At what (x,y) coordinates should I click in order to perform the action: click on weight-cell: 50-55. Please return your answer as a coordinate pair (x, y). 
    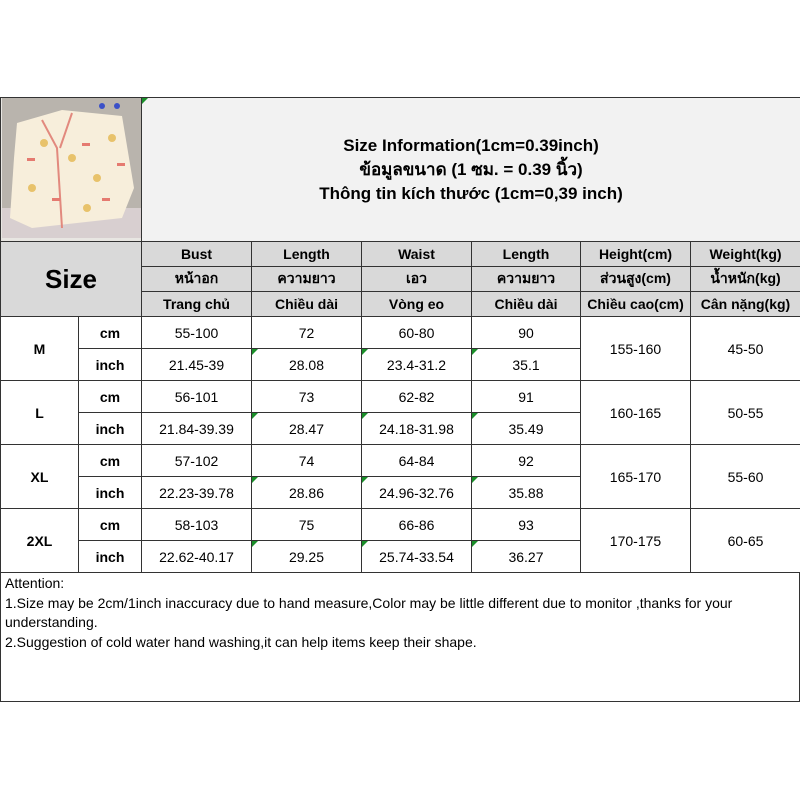
    Looking at the image, I should click on (744, 412).